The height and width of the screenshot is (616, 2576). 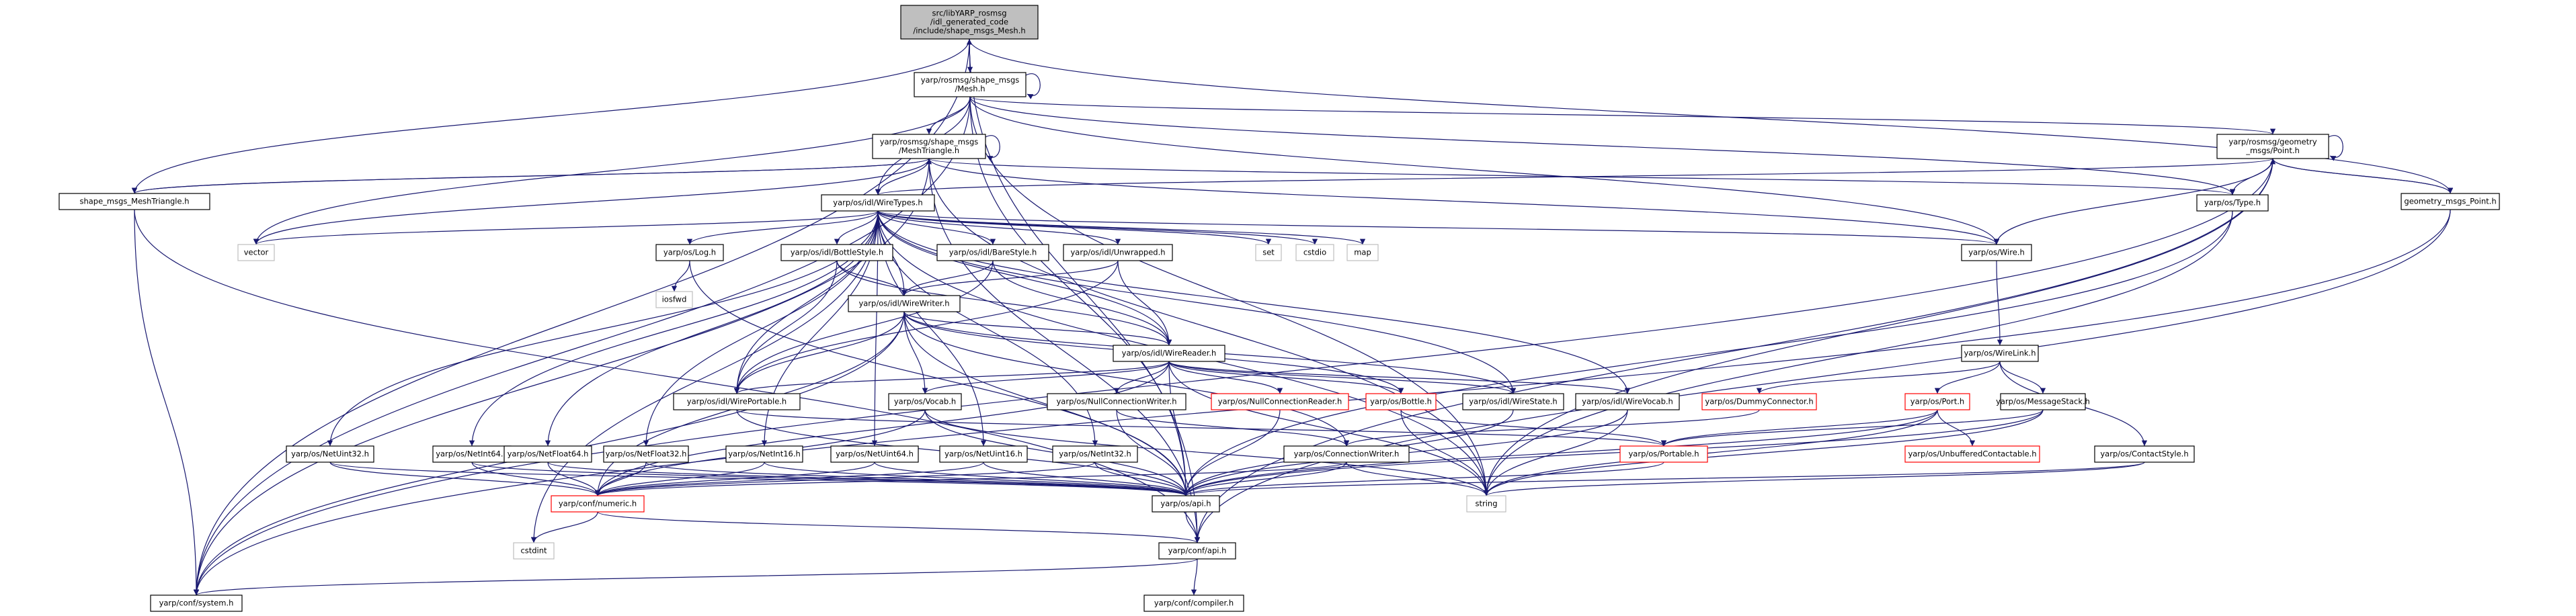 I want to click on node-wirelink: yarp/os/WireLink.h, so click(x=2000, y=353).